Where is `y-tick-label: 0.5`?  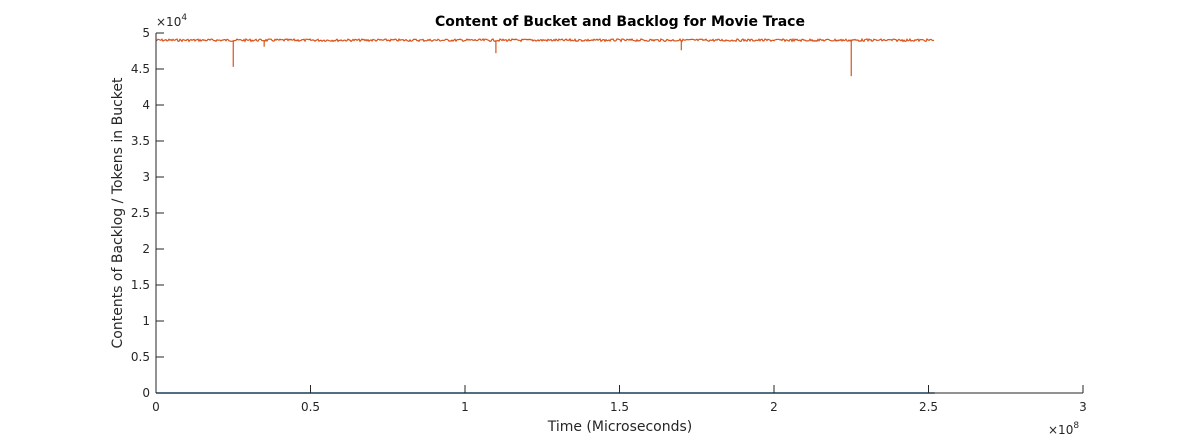
y-tick-label: 0.5 is located at coordinates (140, 357).